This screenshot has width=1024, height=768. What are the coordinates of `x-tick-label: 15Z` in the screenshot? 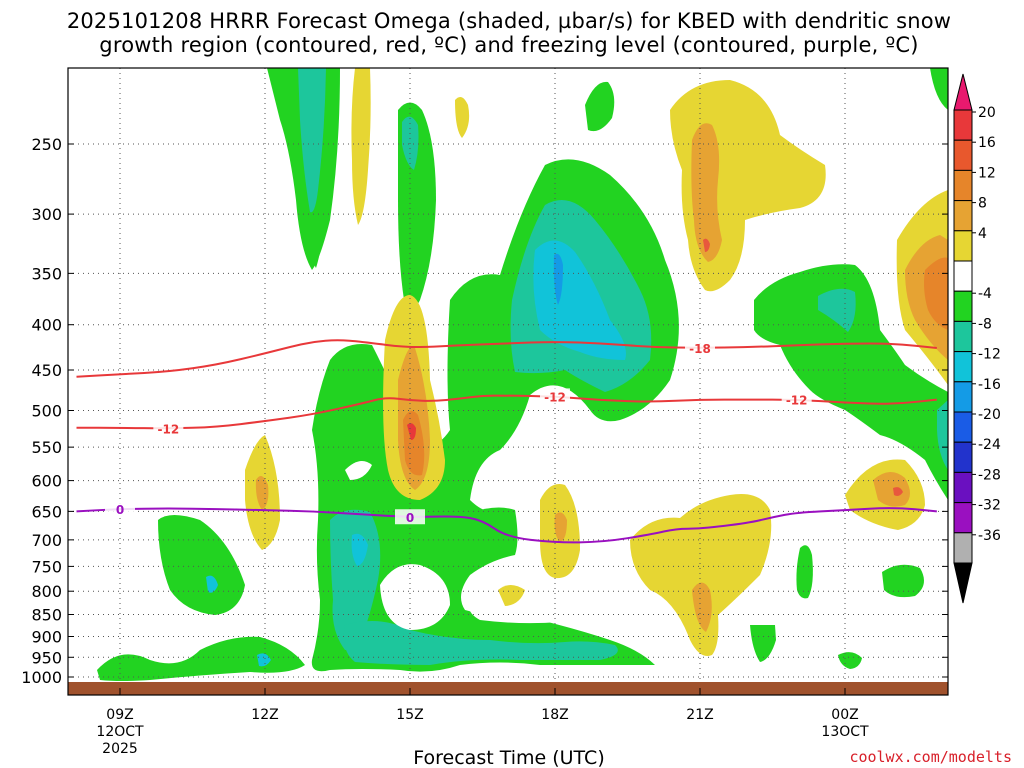 It's located at (409, 715).